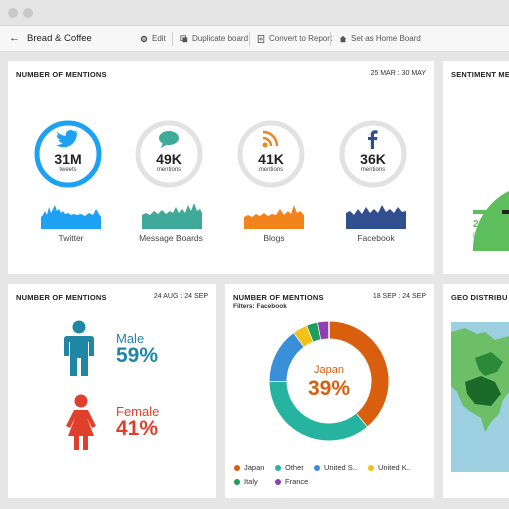  Describe the element at coordinates (14, 38) in the screenshot. I see `back-arrow-icon: ←` at that location.